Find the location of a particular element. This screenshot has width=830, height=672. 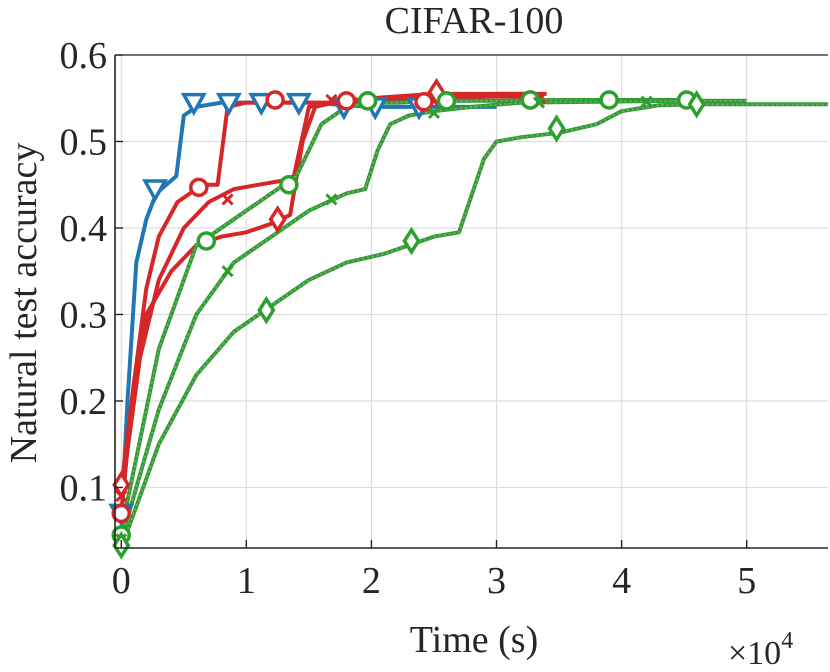

x-multiplier: ×10⁴ is located at coordinates (760, 650).